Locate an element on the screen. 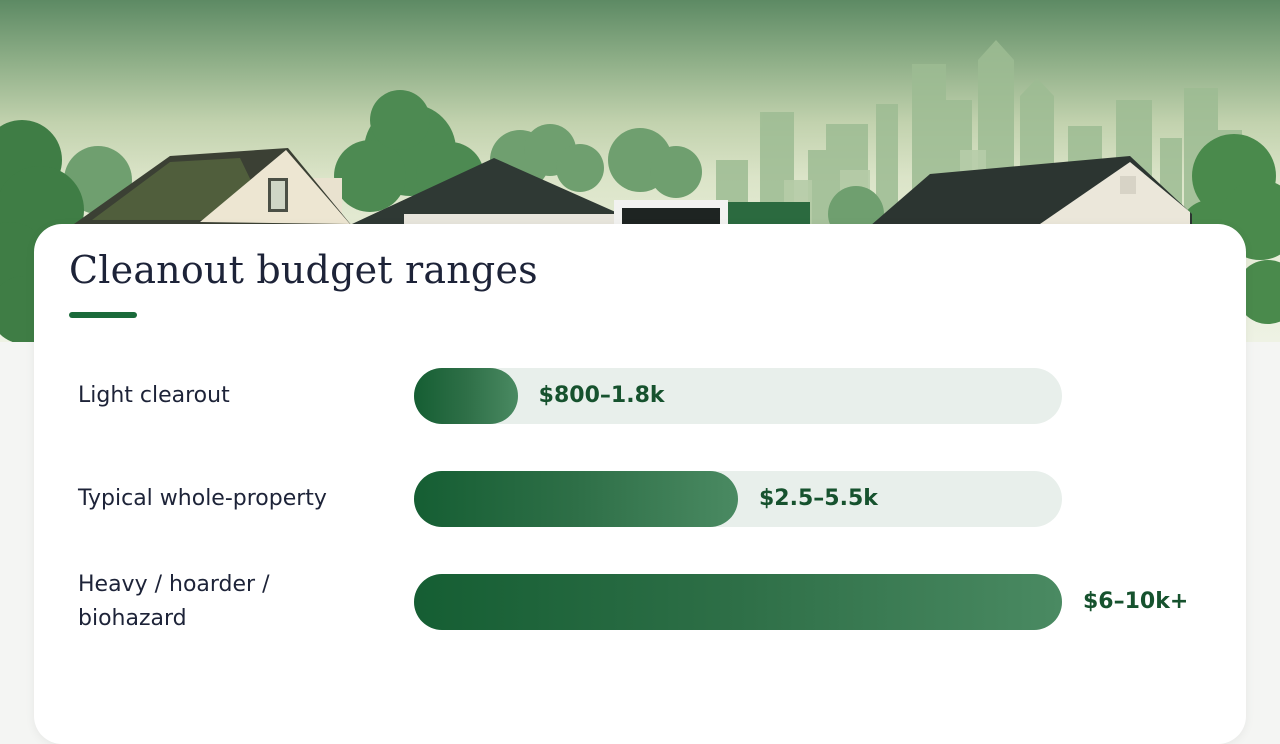  title-accent-rule is located at coordinates (103, 315).